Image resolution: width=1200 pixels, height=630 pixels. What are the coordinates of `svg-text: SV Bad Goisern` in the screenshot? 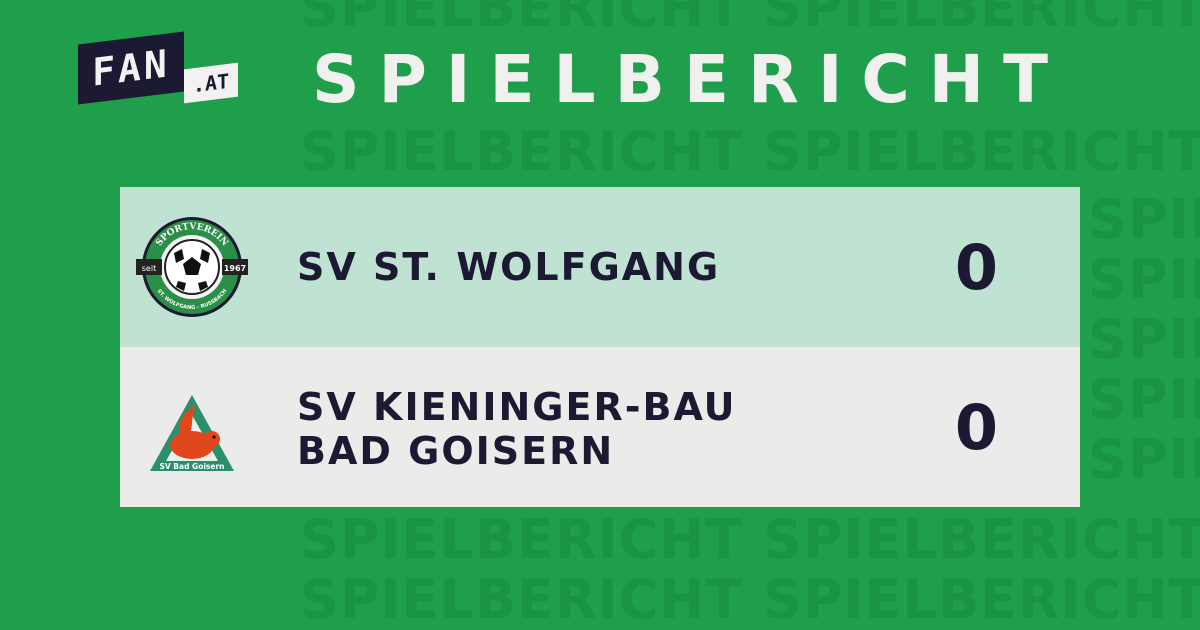 It's located at (191, 466).